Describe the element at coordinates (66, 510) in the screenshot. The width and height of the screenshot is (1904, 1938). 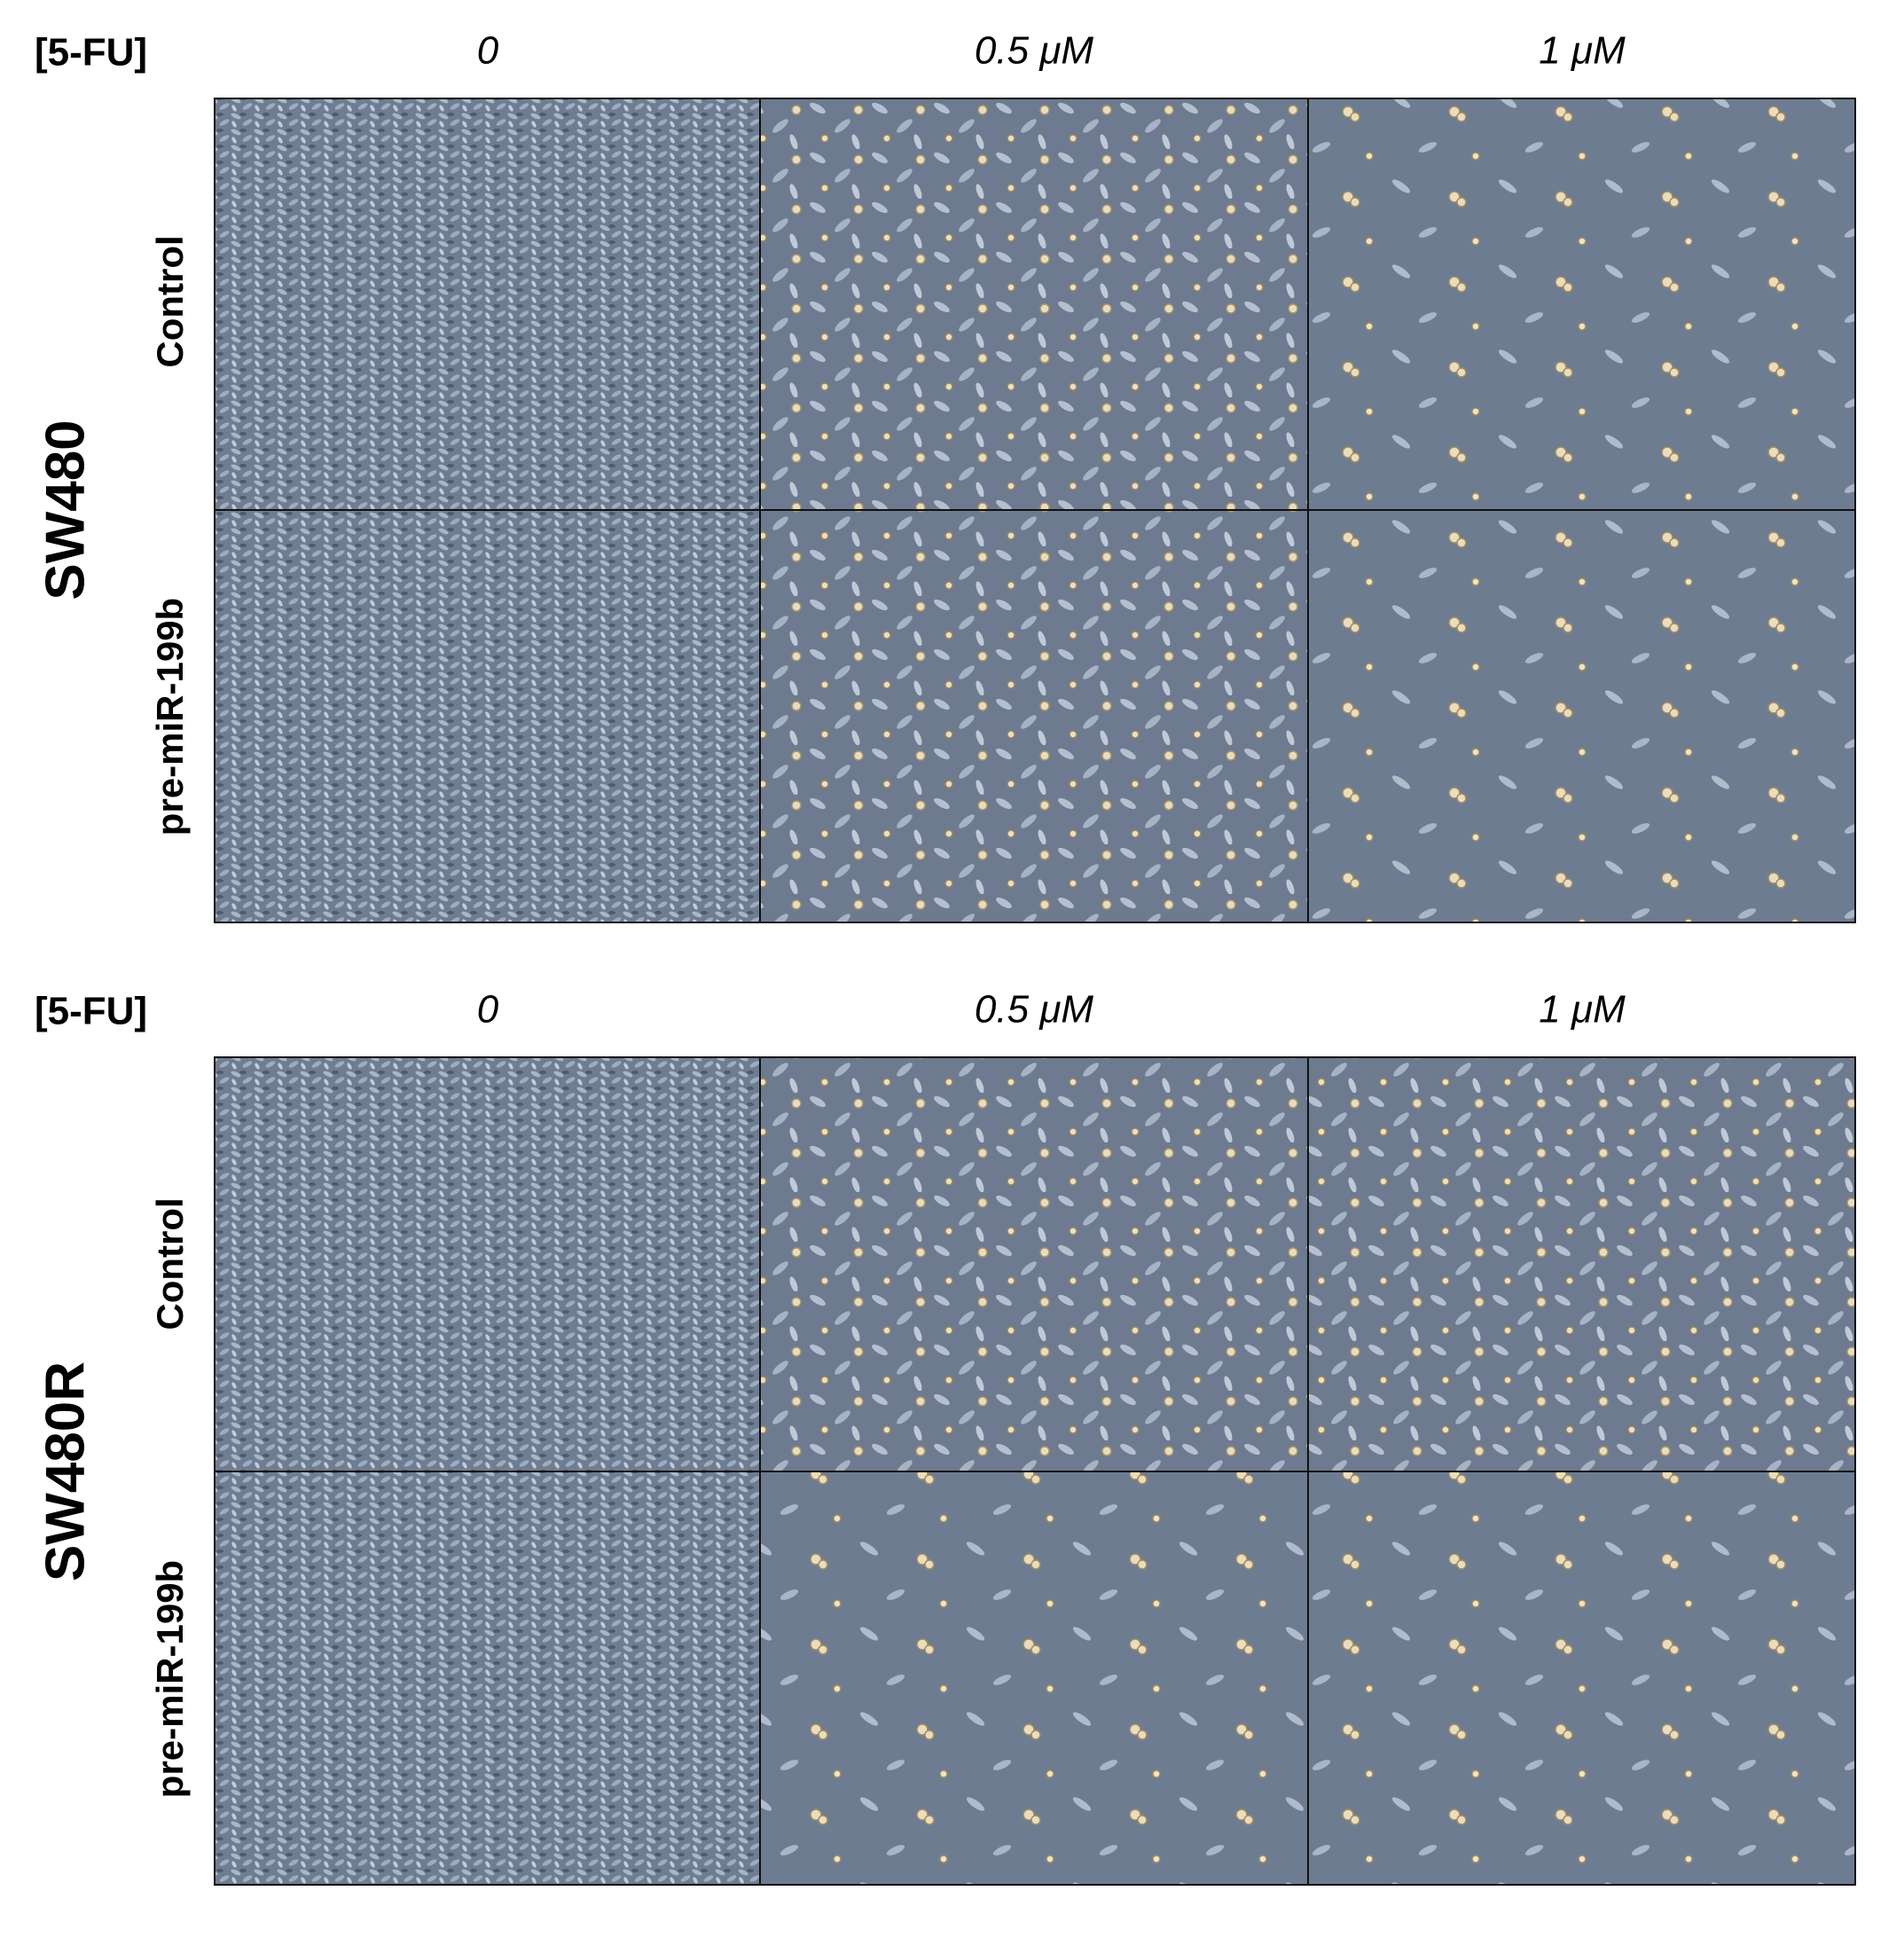
I see `cell-line-label: SW480` at that location.